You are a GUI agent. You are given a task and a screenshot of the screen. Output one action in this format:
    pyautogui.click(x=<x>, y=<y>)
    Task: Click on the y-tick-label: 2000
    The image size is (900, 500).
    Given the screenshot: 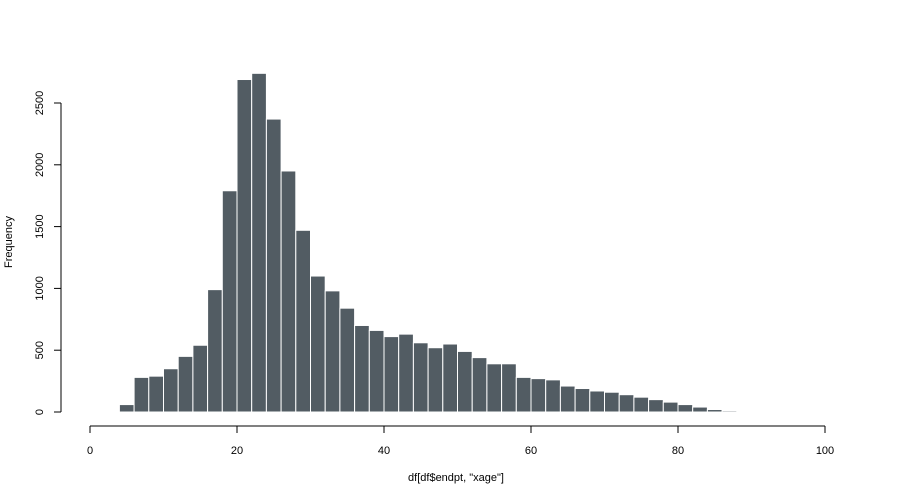 What is the action you would take?
    pyautogui.click(x=40, y=165)
    